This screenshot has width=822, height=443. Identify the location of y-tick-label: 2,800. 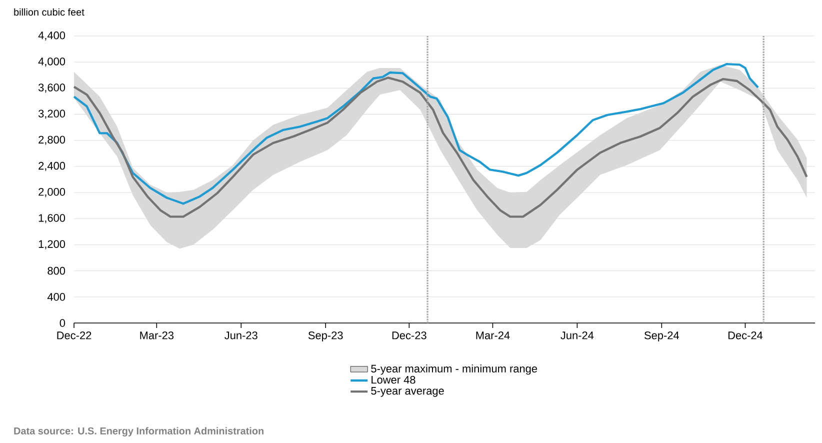
(52, 140).